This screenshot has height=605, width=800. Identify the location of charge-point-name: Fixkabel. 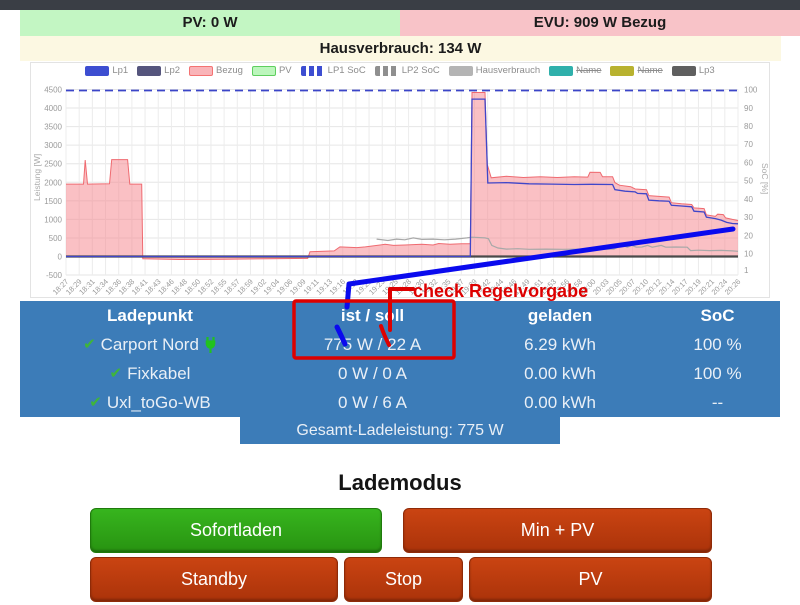
(159, 373).